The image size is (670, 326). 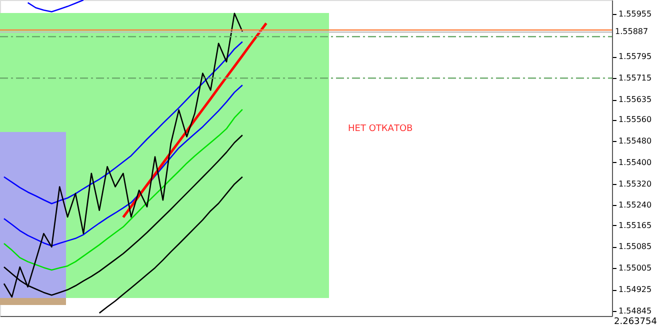 What do you see at coordinates (635, 289) in the screenshot?
I see `y-tick-label: 1.54925` at bounding box center [635, 289].